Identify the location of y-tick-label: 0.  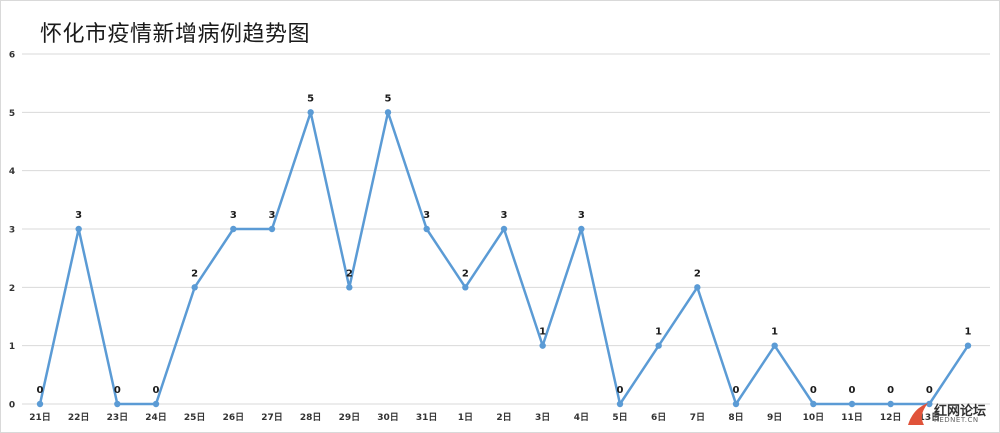
(12, 406).